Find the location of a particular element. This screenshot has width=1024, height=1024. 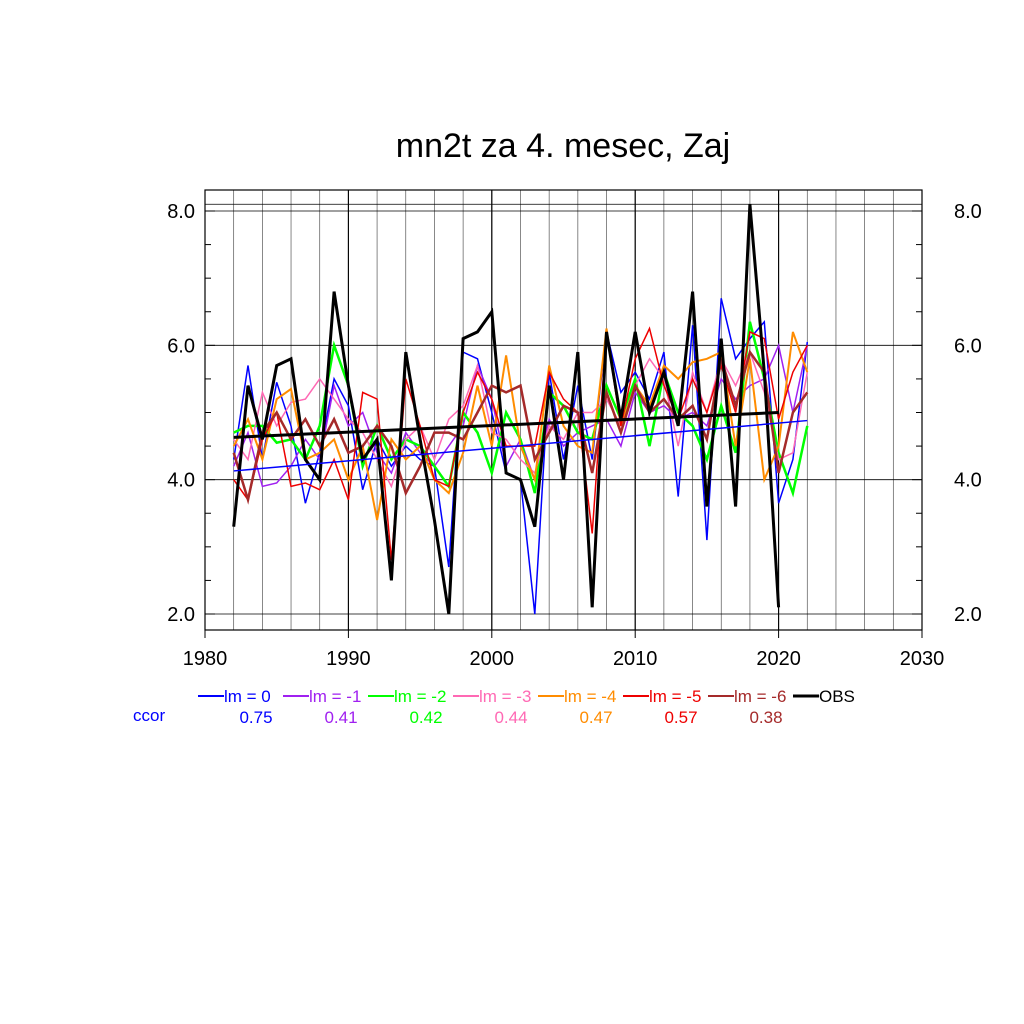

legend-label-obs: OBS is located at coordinates (837, 696).